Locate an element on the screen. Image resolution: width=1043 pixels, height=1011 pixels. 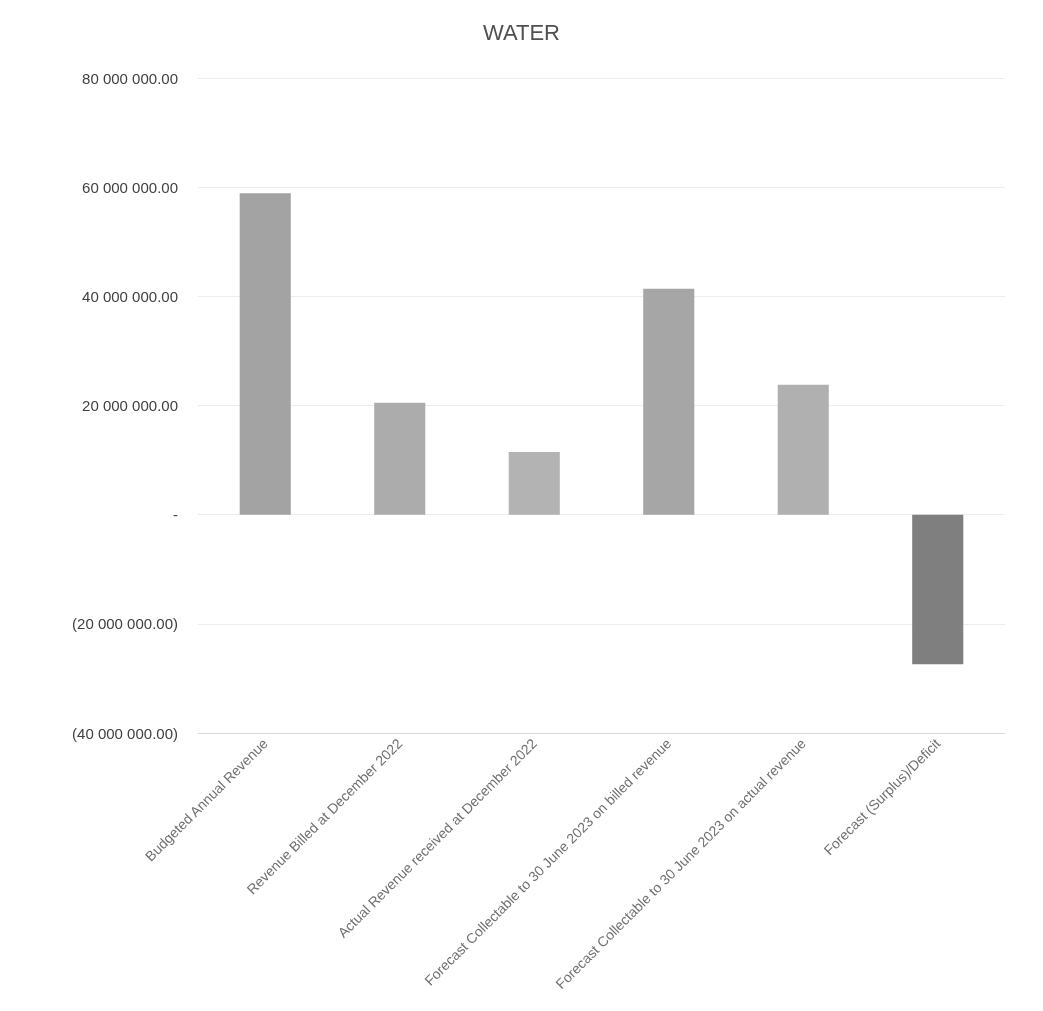
y-tick-label: - is located at coordinates (175, 515).